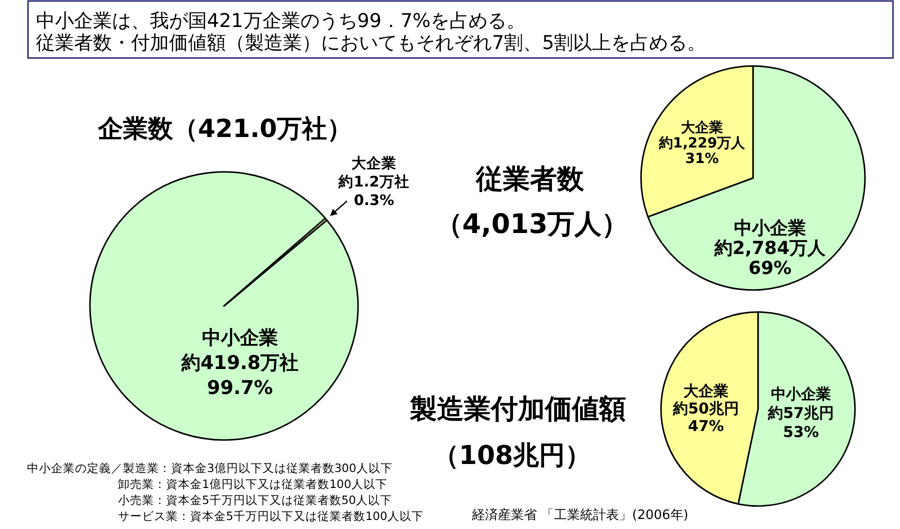 The width and height of the screenshot is (900, 529). Describe the element at coordinates (374, 191) in the screenshot. I see `data-label: 約1.2万社 0.3%` at that location.